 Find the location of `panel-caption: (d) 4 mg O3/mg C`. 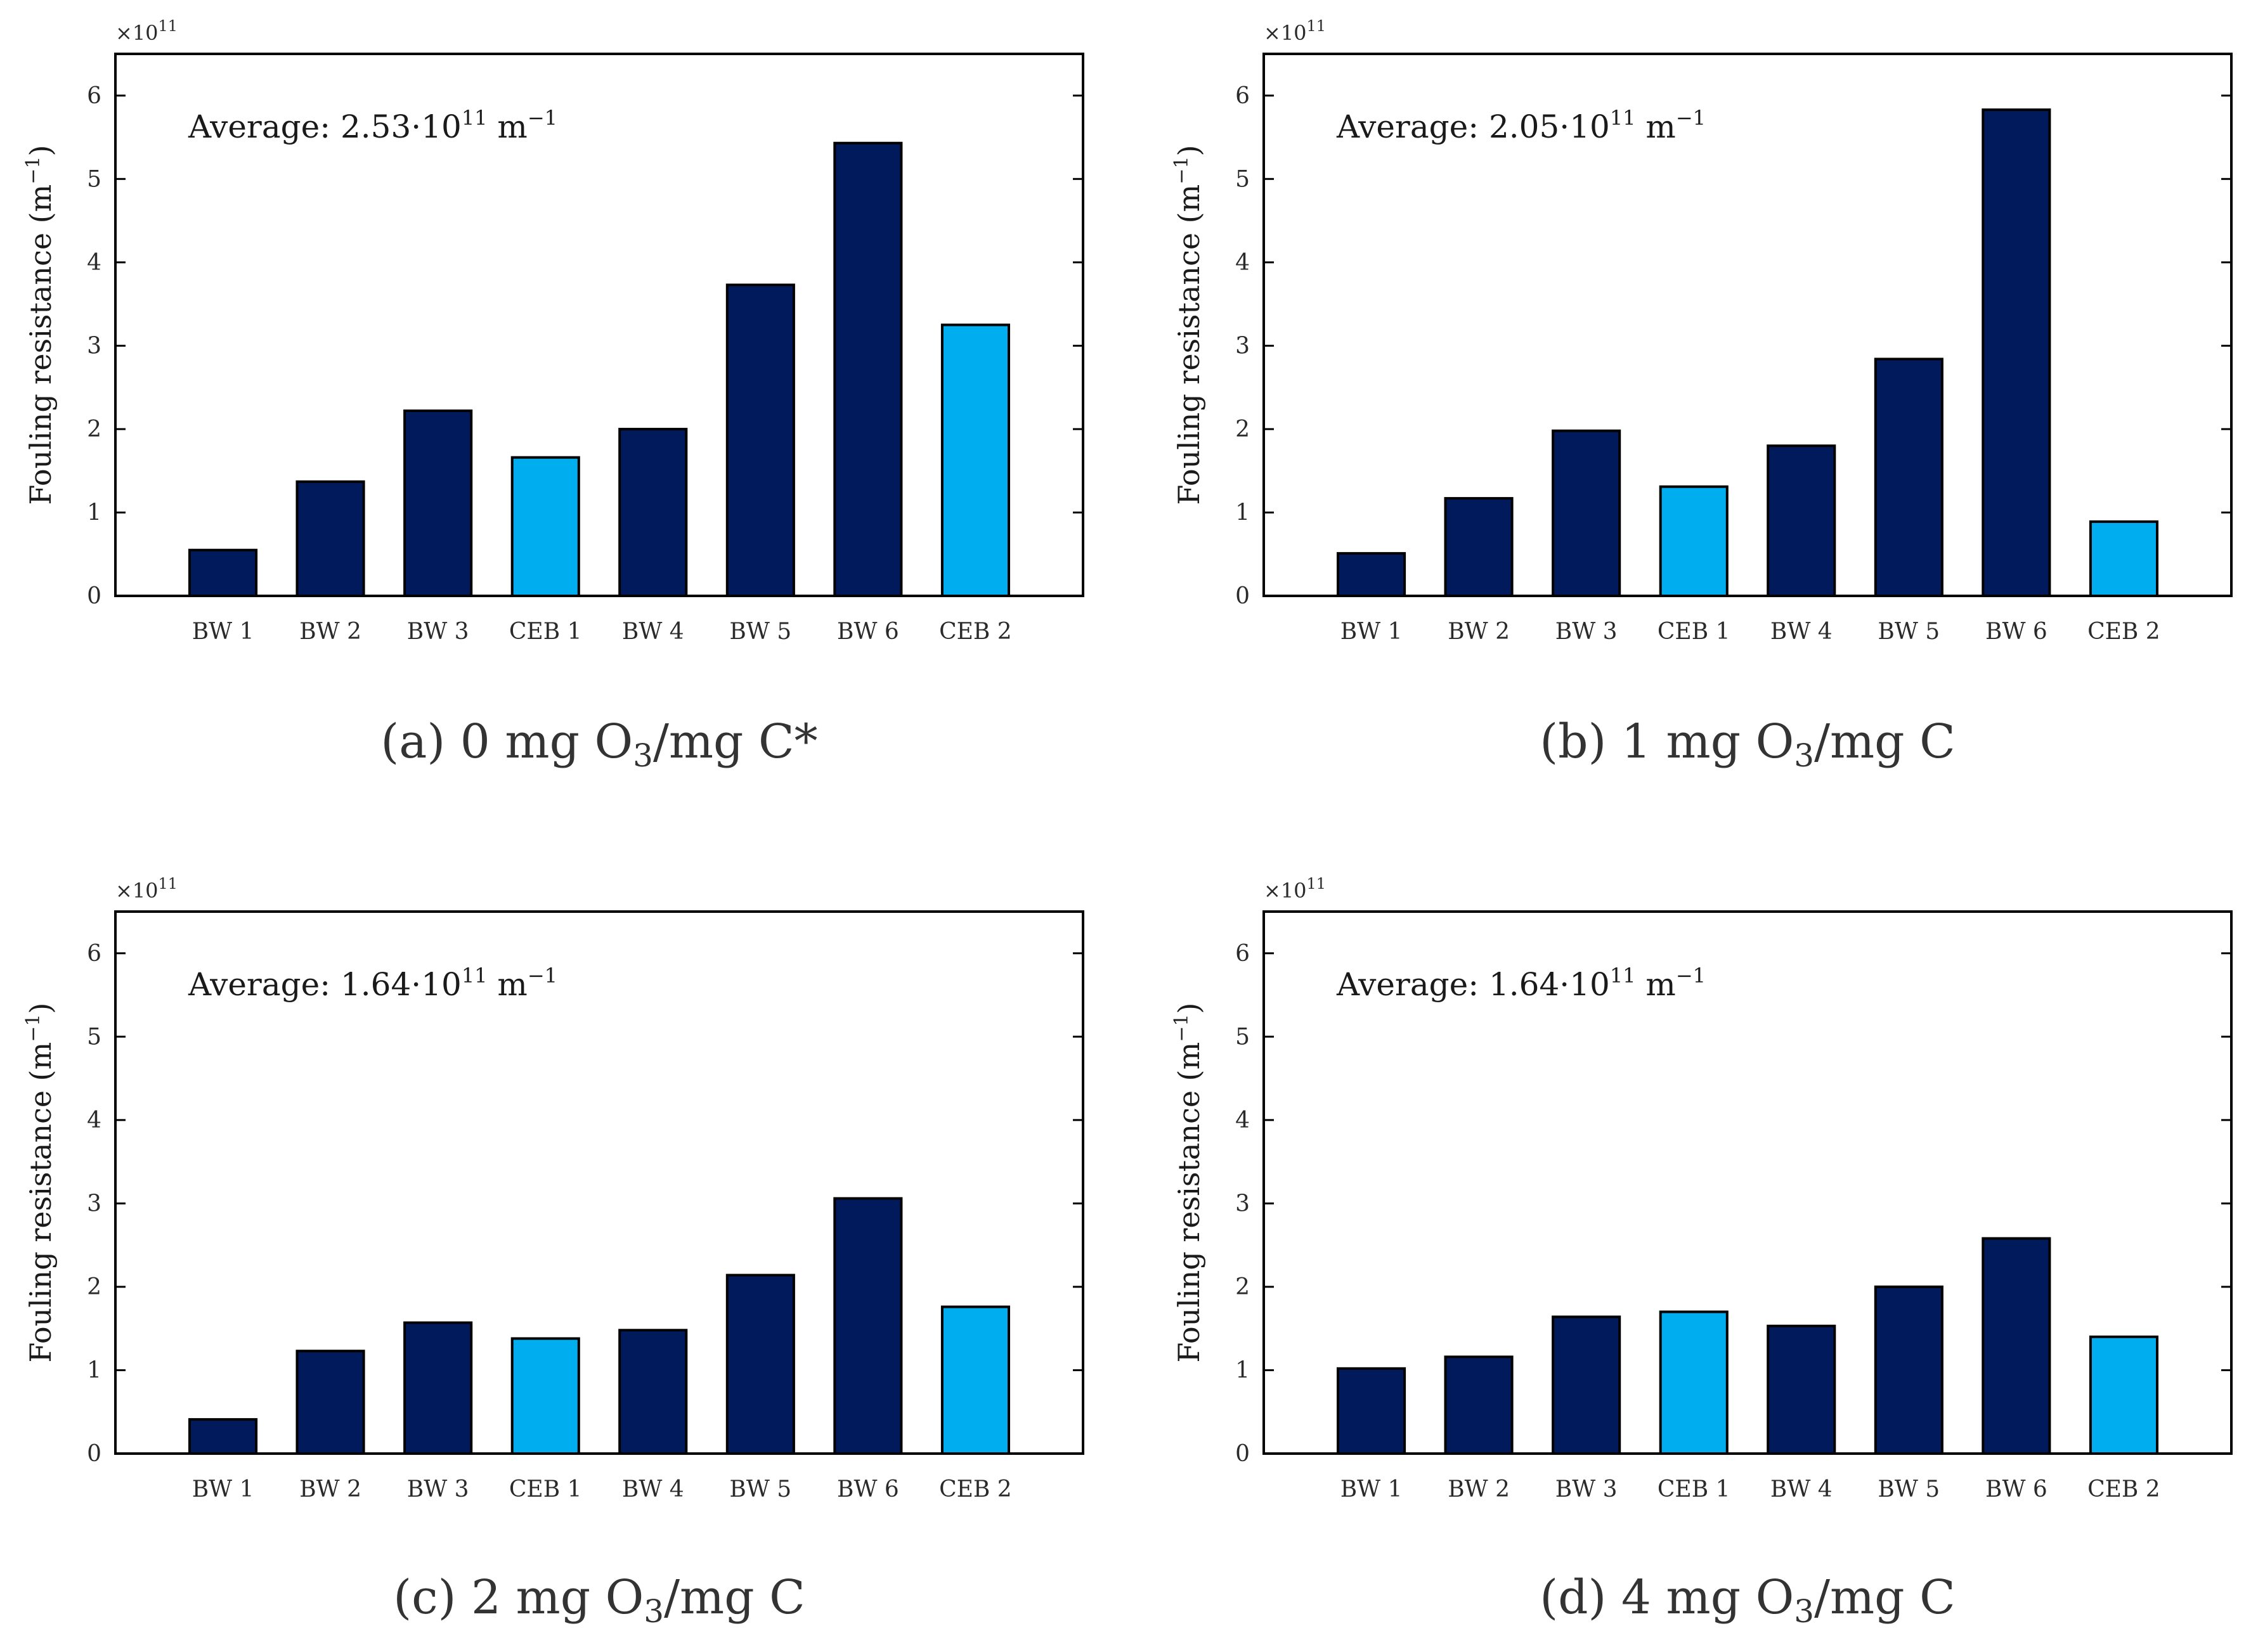

panel-caption: (d) 4 mg O3/mg C is located at coordinates (1747, 1600).